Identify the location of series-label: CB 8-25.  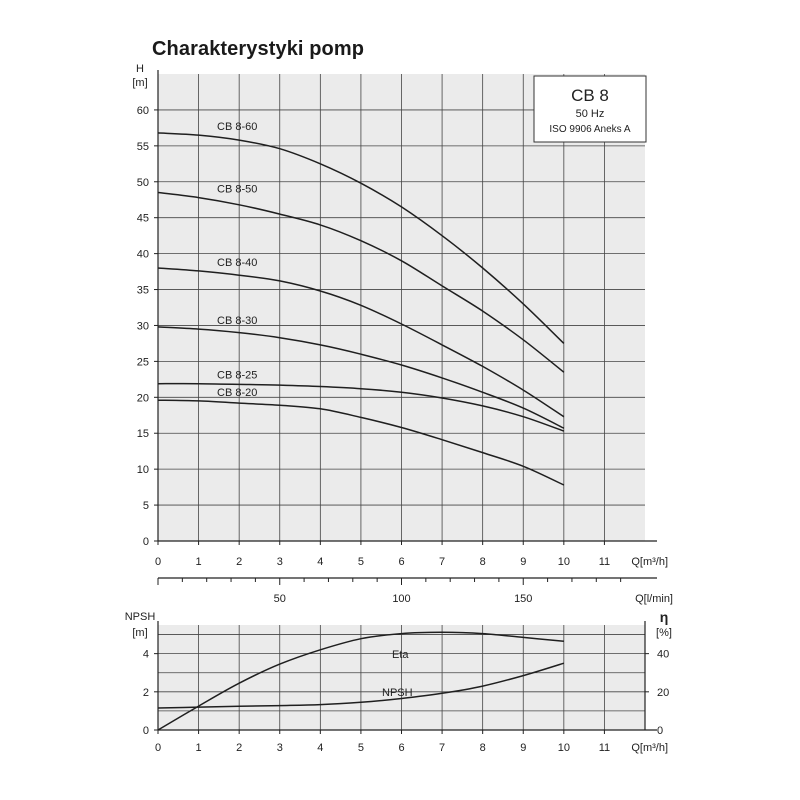
(237, 376).